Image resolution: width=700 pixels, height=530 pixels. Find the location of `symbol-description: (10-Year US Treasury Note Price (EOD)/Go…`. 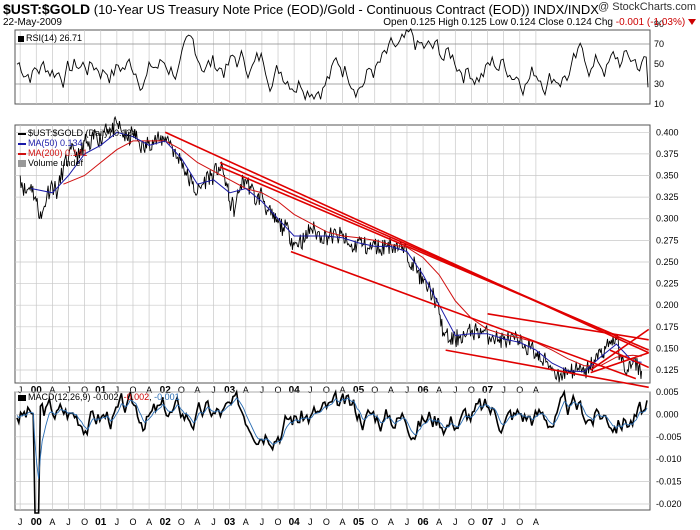

symbol-description: (10-Year US Treasury Note Price (EOD)/Go… is located at coordinates (346, 9).